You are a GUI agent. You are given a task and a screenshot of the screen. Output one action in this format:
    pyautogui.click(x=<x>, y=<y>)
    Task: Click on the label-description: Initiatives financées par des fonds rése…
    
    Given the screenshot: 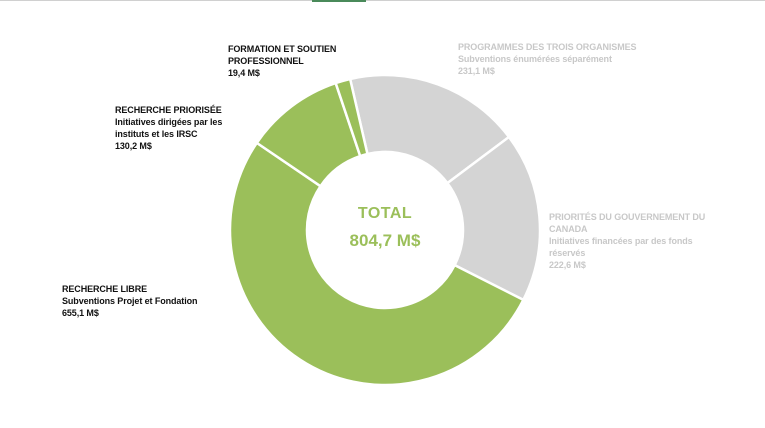 What is the action you would take?
    pyautogui.click(x=621, y=247)
    